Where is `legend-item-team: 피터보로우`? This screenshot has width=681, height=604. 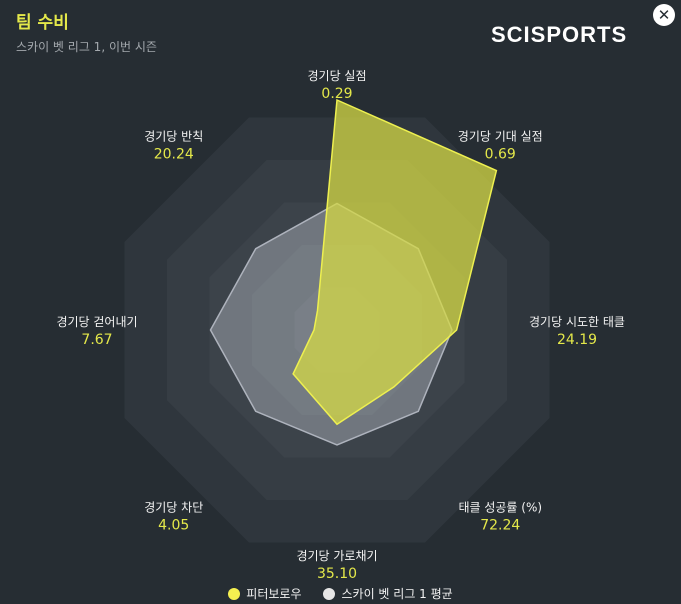 legend-item-team: 피터보로우 is located at coordinates (264, 593).